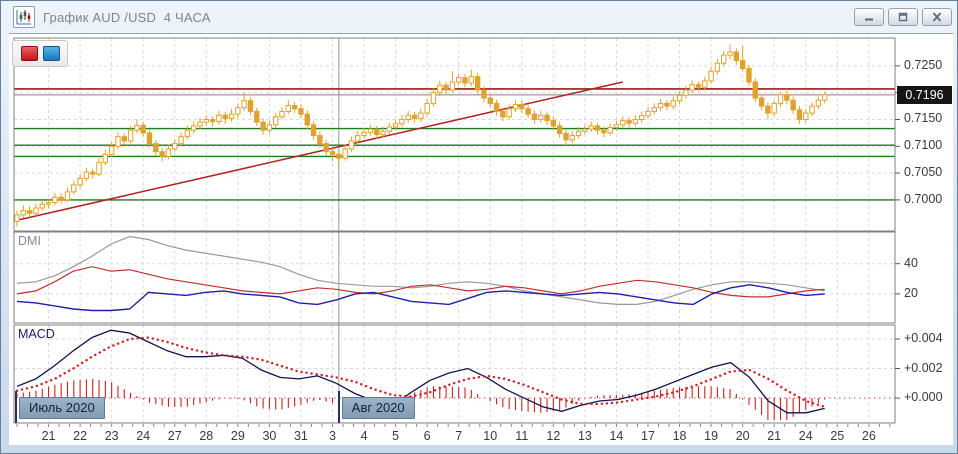  Describe the element at coordinates (332, 436) in the screenshot. I see `time-axis-label: 3` at that location.